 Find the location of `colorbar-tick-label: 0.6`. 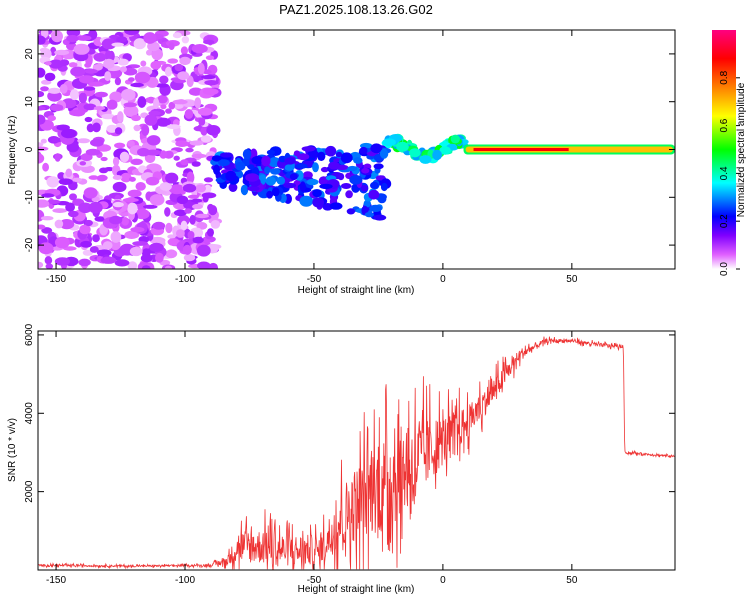

colorbar-tick-label: 0.6 is located at coordinates (724, 125).